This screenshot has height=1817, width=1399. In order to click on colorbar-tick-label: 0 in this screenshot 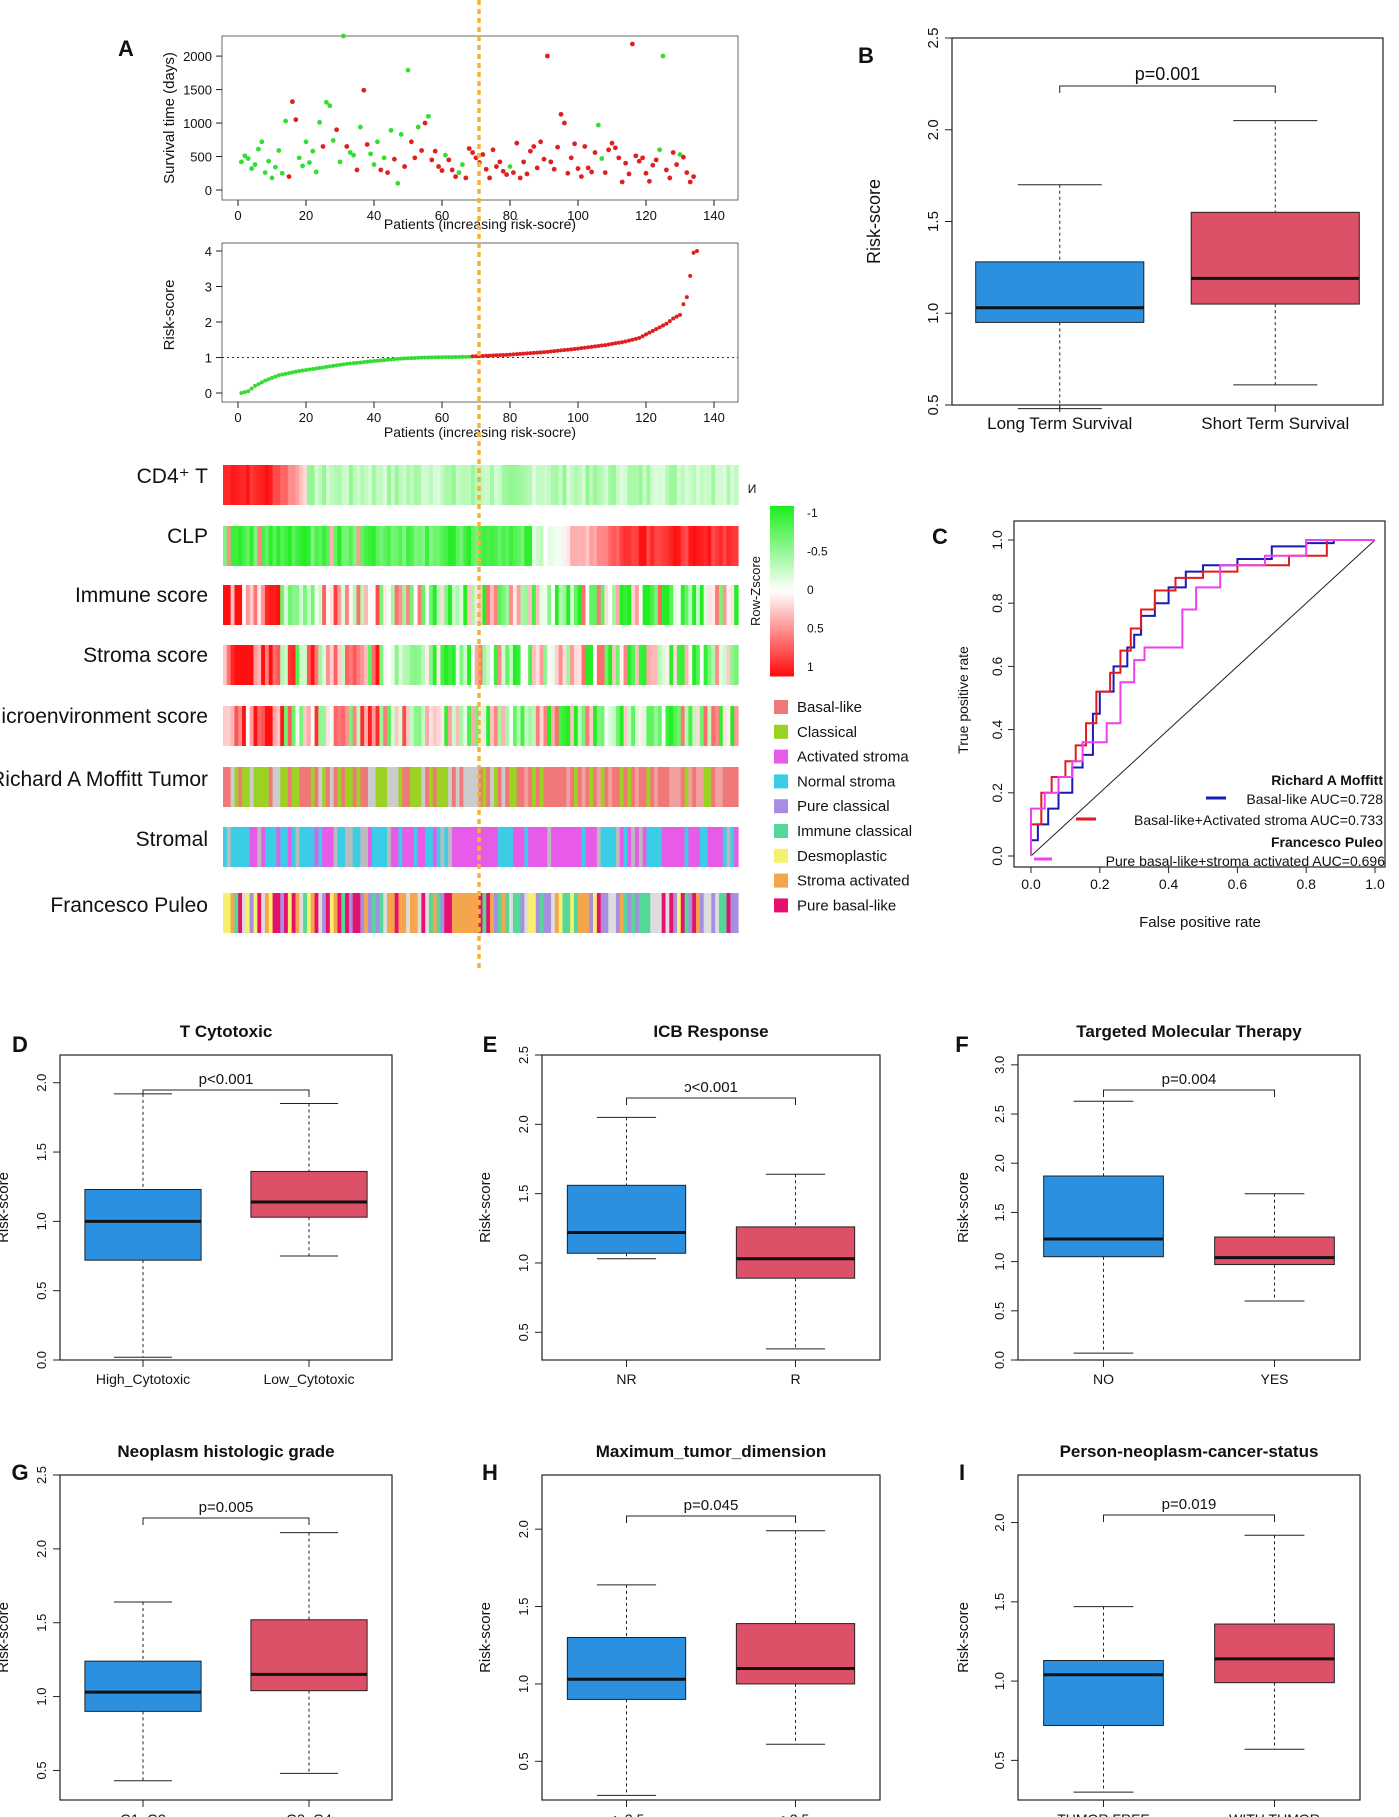, I will do `click(810, 590)`.